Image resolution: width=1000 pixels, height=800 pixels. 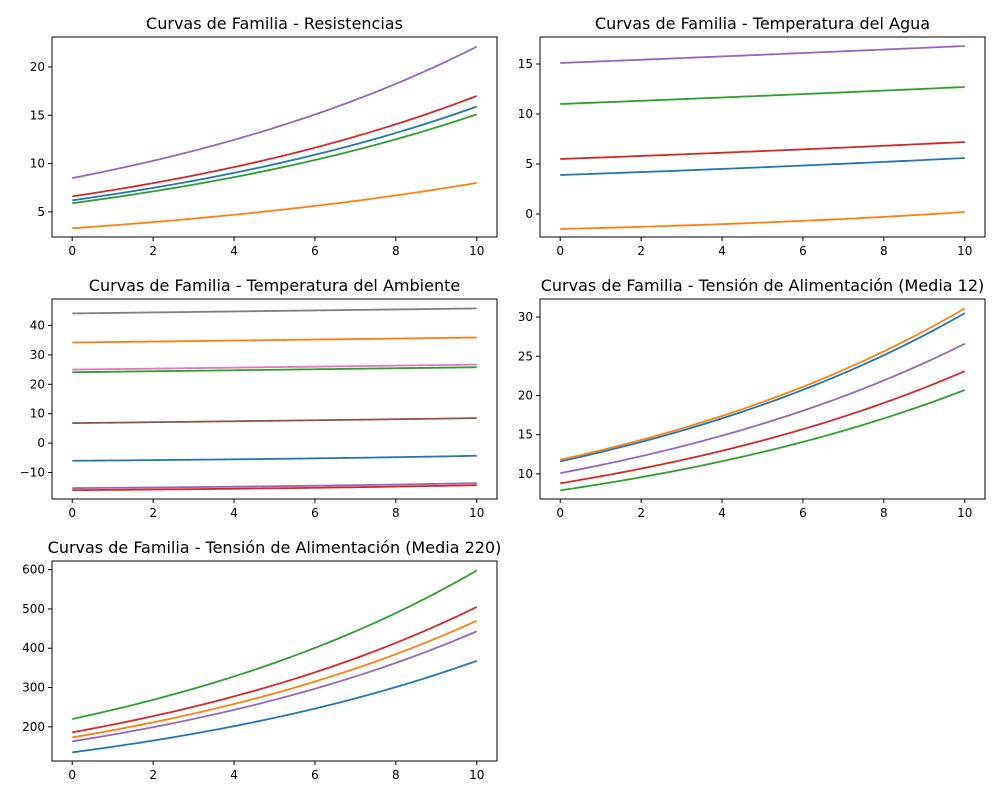 I want to click on y-tick-label: 300, so click(x=33, y=688).